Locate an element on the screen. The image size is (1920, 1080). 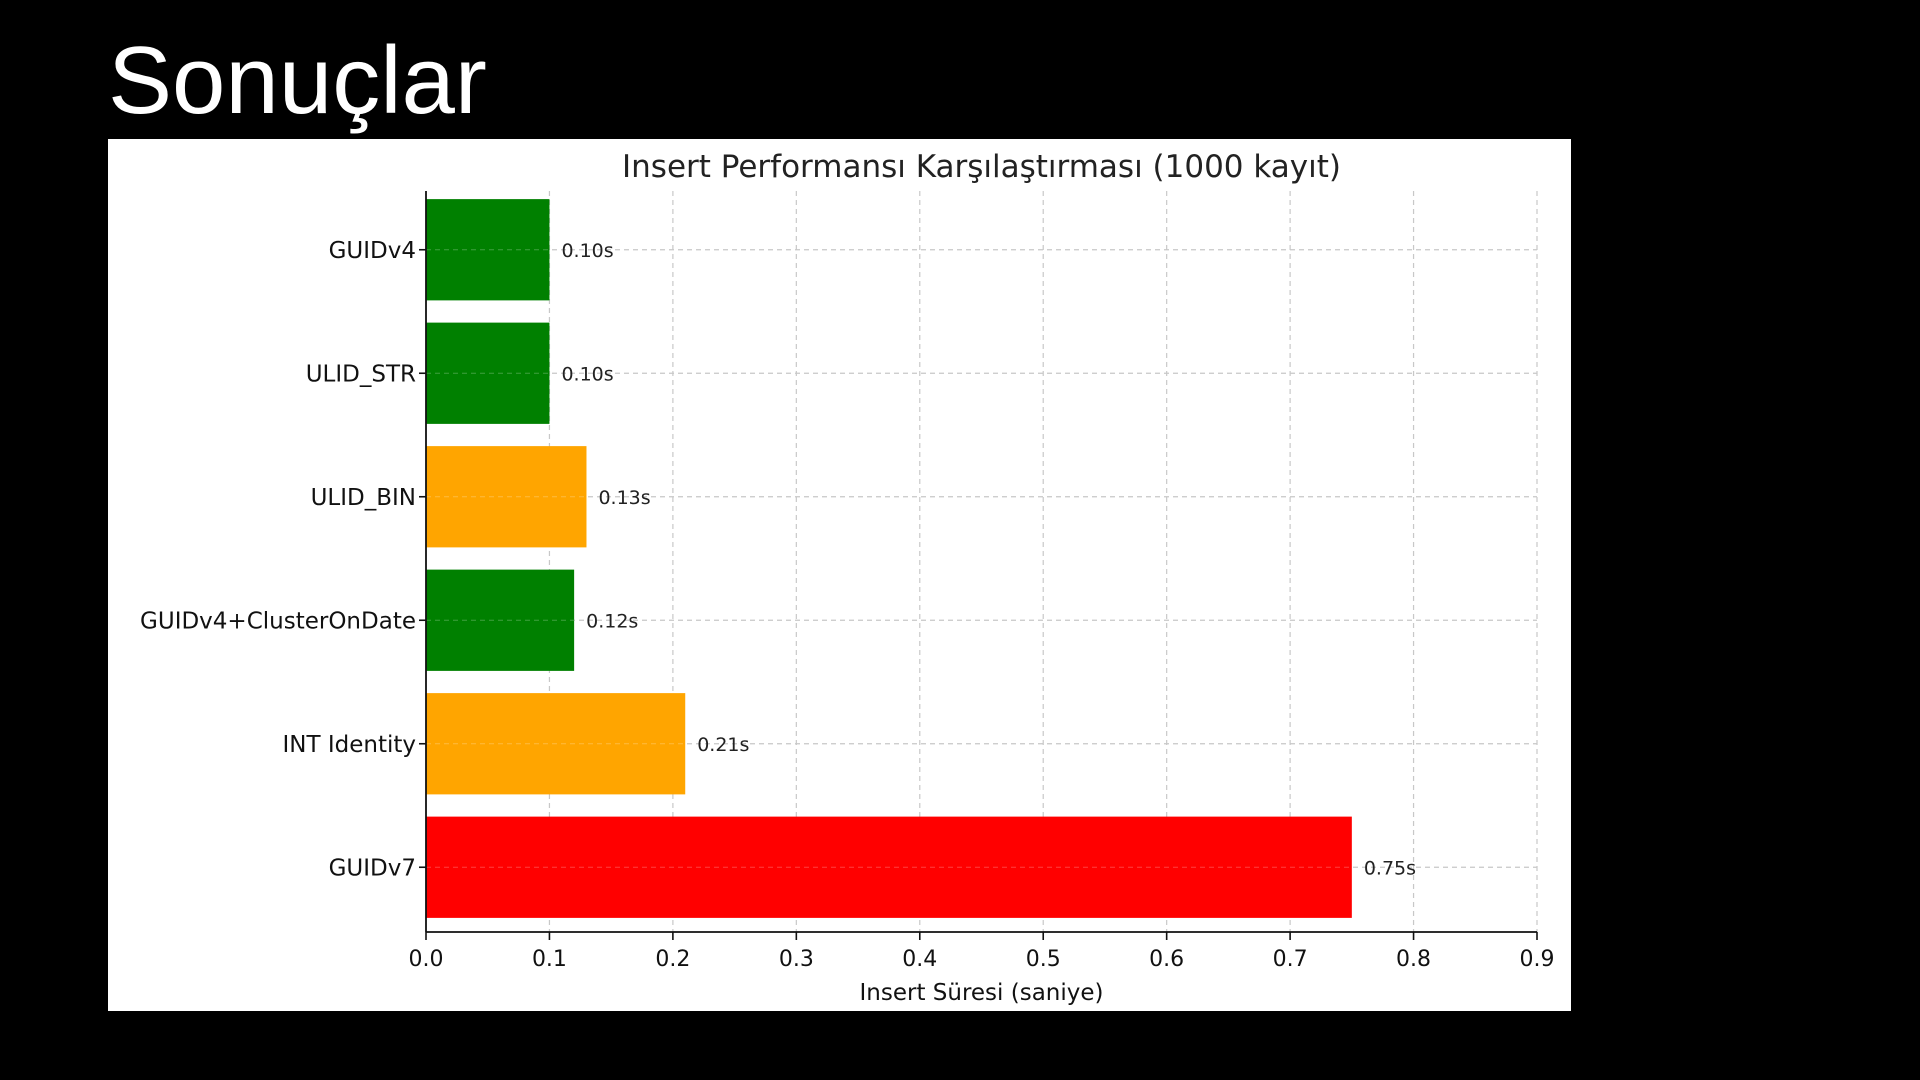
x-tick-label: 0.3 is located at coordinates (796, 959).